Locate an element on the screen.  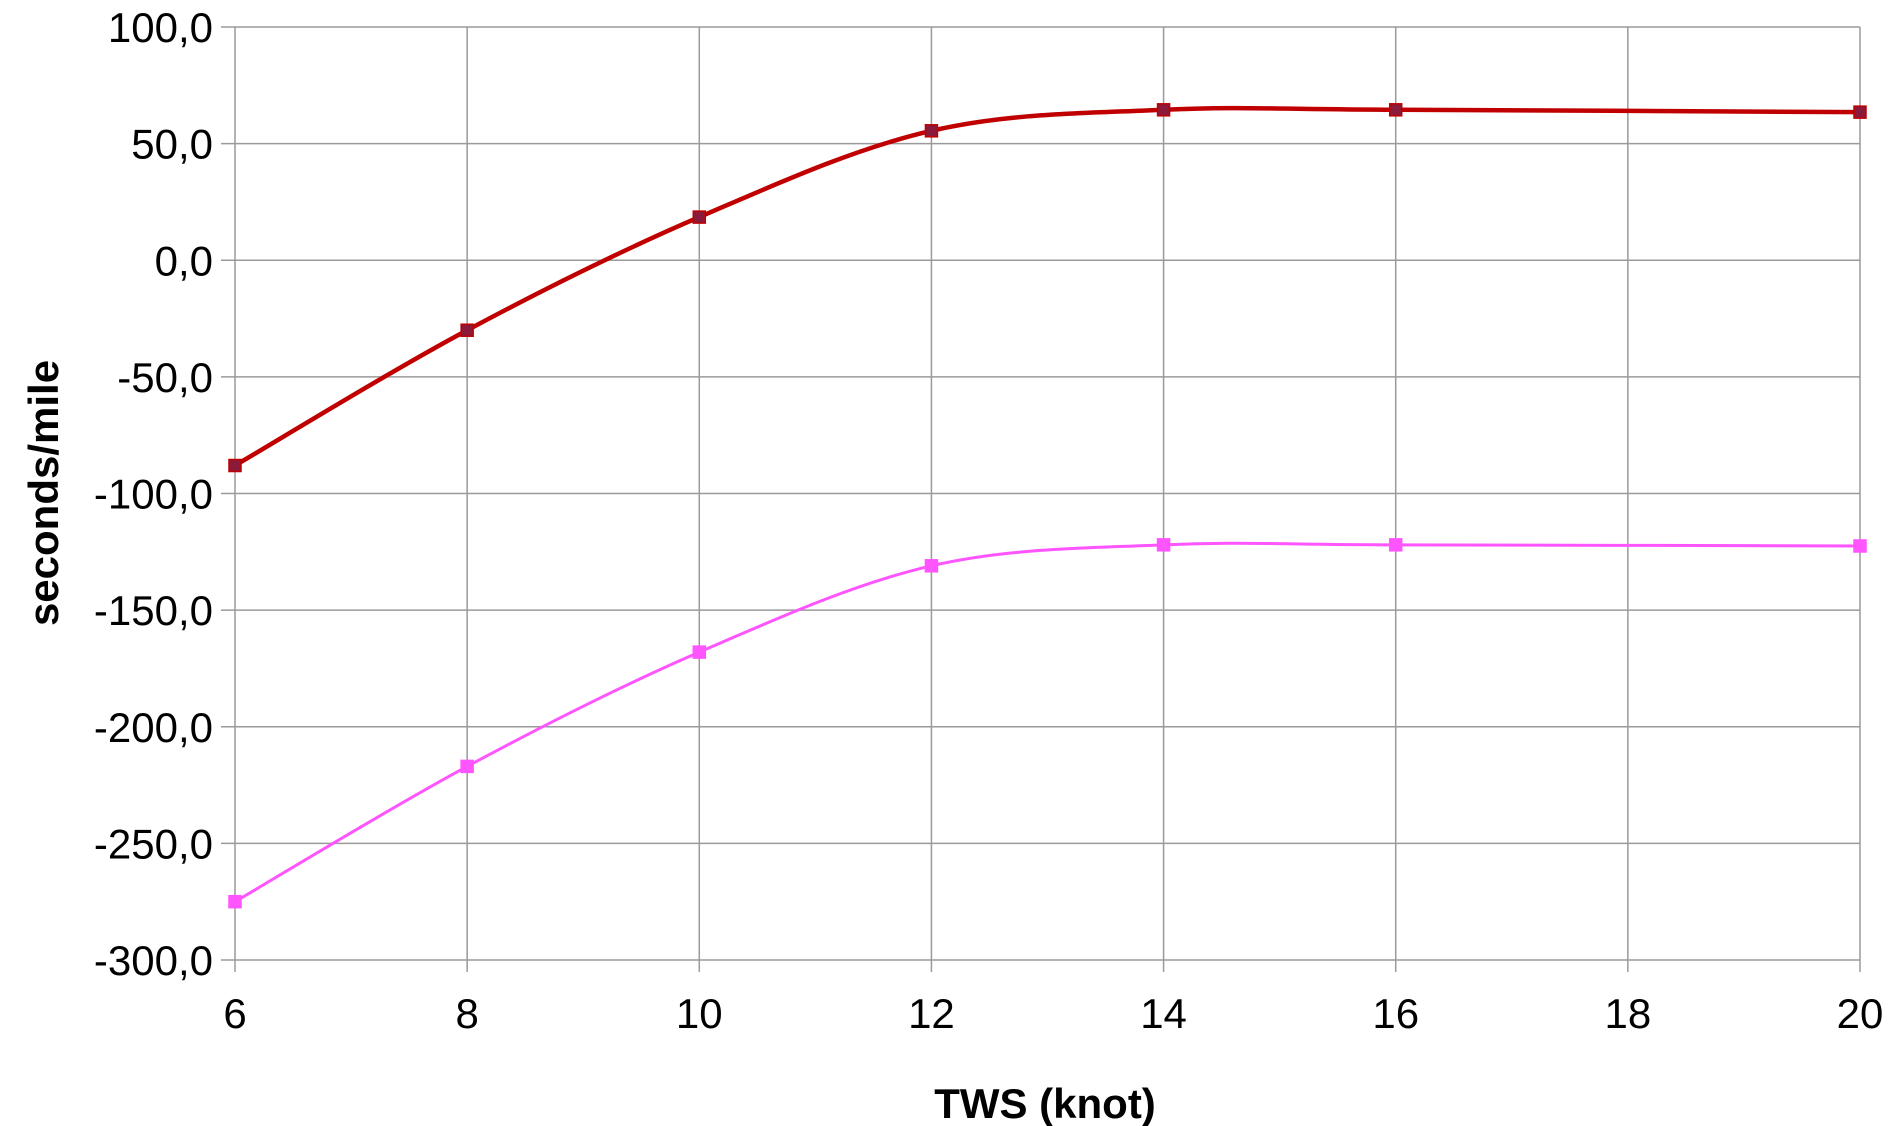
y-tick-label: -100,0 is located at coordinates (153, 494).